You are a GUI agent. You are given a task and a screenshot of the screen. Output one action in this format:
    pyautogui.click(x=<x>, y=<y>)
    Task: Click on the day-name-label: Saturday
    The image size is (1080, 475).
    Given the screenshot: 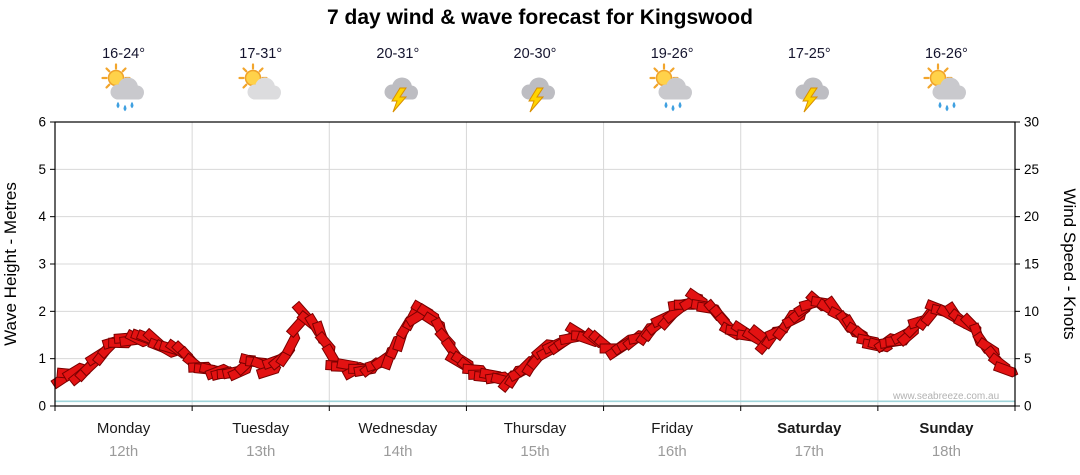 What is the action you would take?
    pyautogui.click(x=809, y=428)
    